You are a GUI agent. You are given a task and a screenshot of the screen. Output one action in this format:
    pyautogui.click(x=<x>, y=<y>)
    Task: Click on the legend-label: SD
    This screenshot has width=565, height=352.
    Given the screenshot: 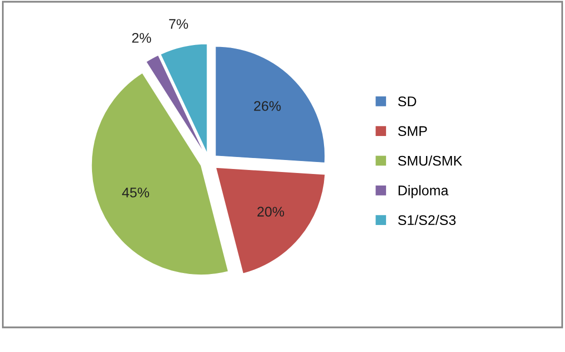 What is the action you would take?
    pyautogui.click(x=407, y=101)
    